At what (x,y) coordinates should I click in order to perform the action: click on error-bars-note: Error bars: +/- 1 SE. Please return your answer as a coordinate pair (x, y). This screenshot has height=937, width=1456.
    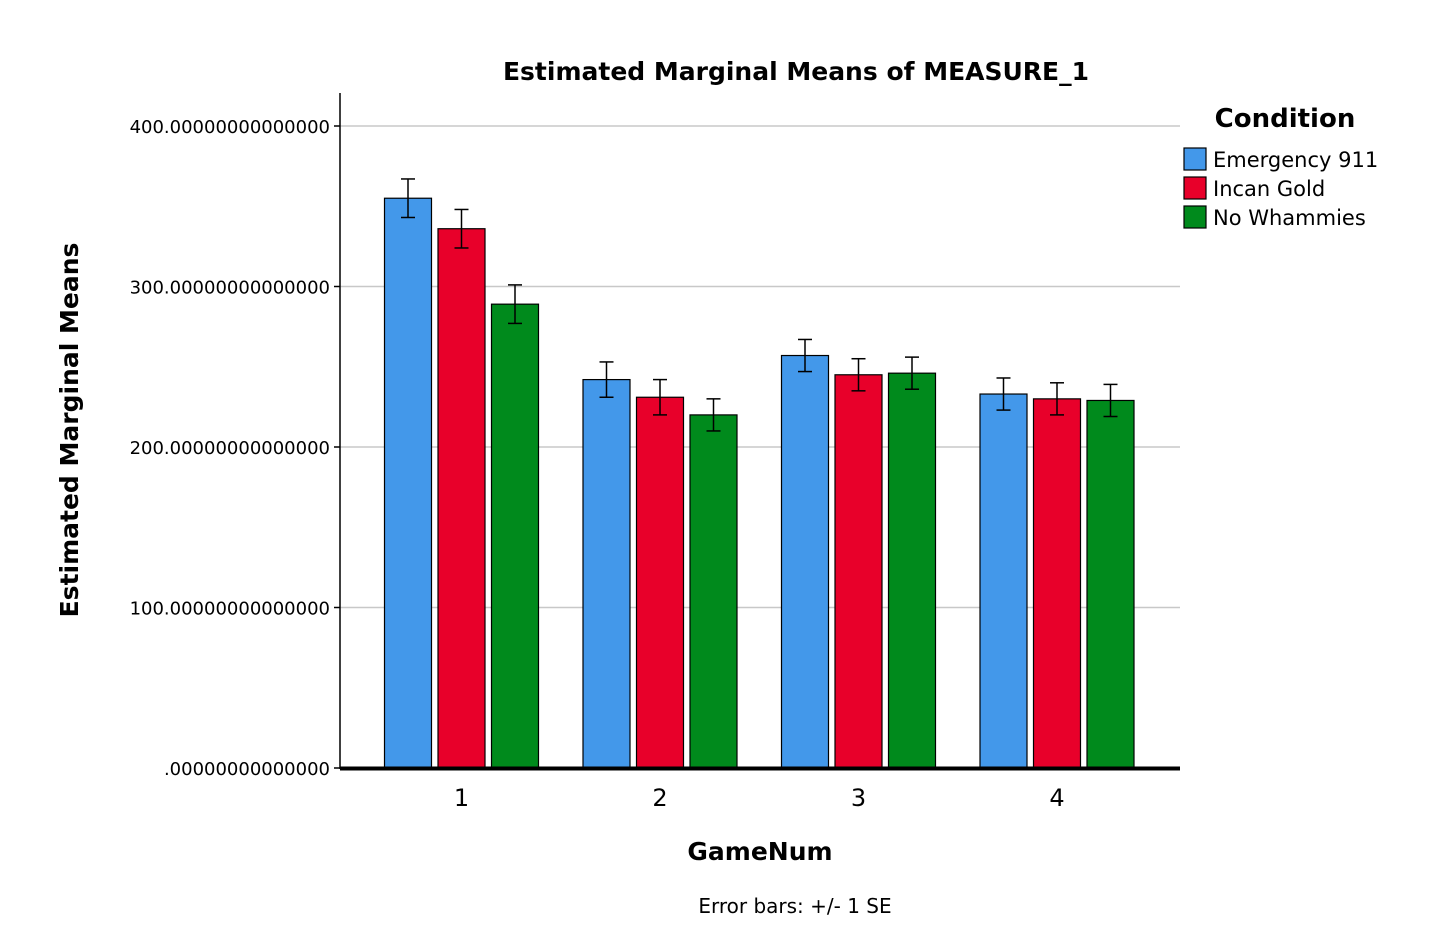
    Looking at the image, I should click on (794, 906).